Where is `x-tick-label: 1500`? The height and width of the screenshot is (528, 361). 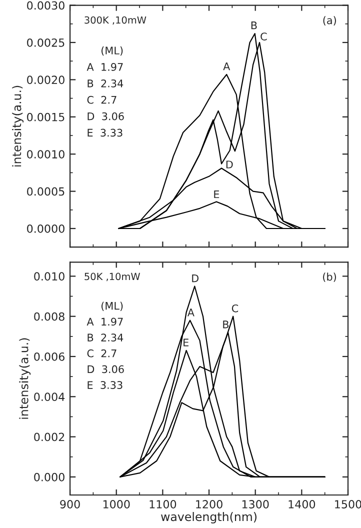
x-tick-label: 1500 is located at coordinates (348, 504).